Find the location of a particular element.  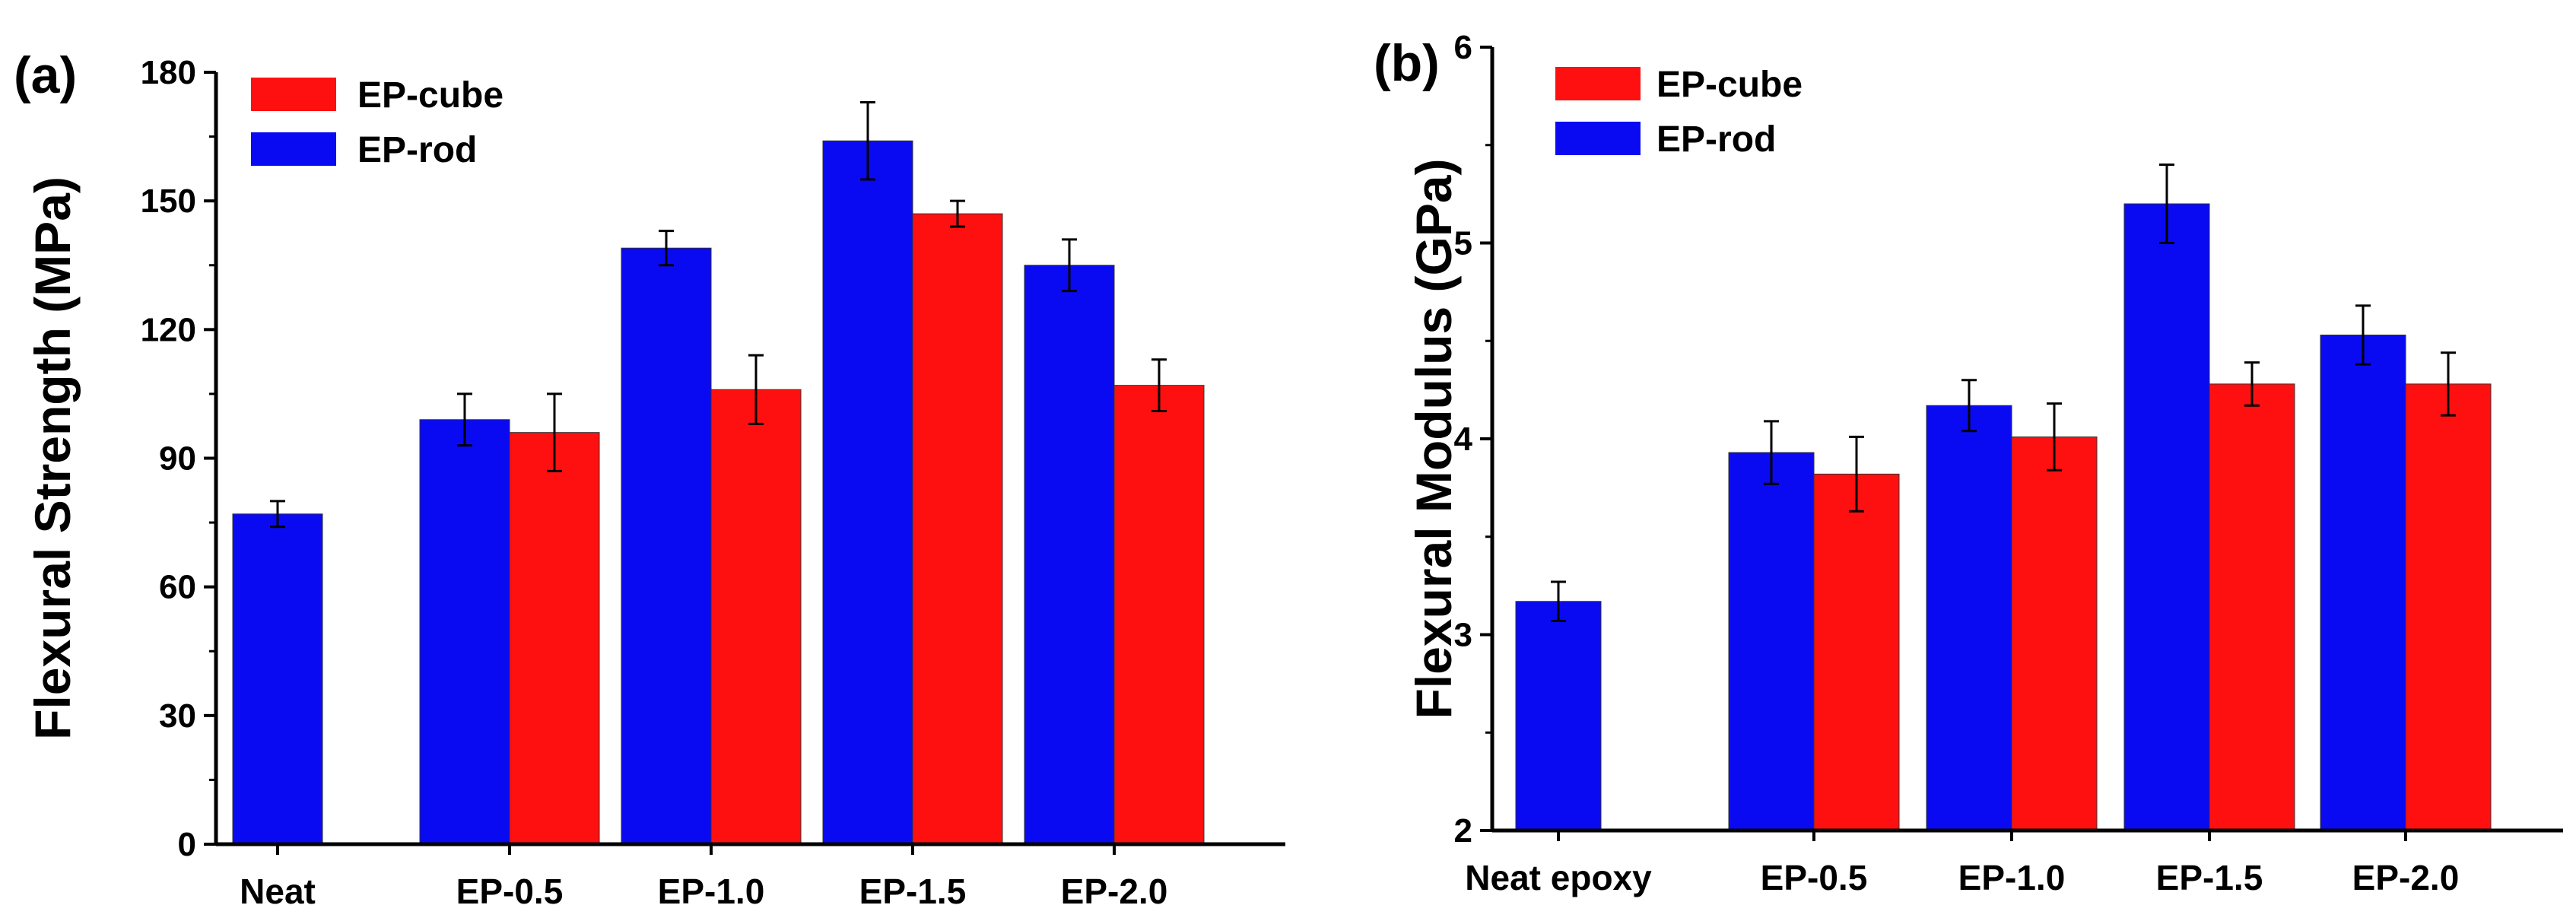

y-tick-label-1: 3 is located at coordinates (1463, 635).